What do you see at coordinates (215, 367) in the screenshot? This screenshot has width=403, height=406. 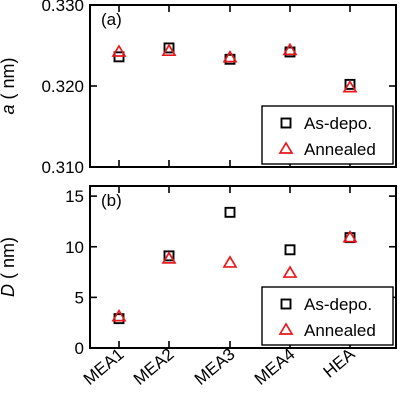 I see `x-tick-label-mea3: MEA3` at bounding box center [215, 367].